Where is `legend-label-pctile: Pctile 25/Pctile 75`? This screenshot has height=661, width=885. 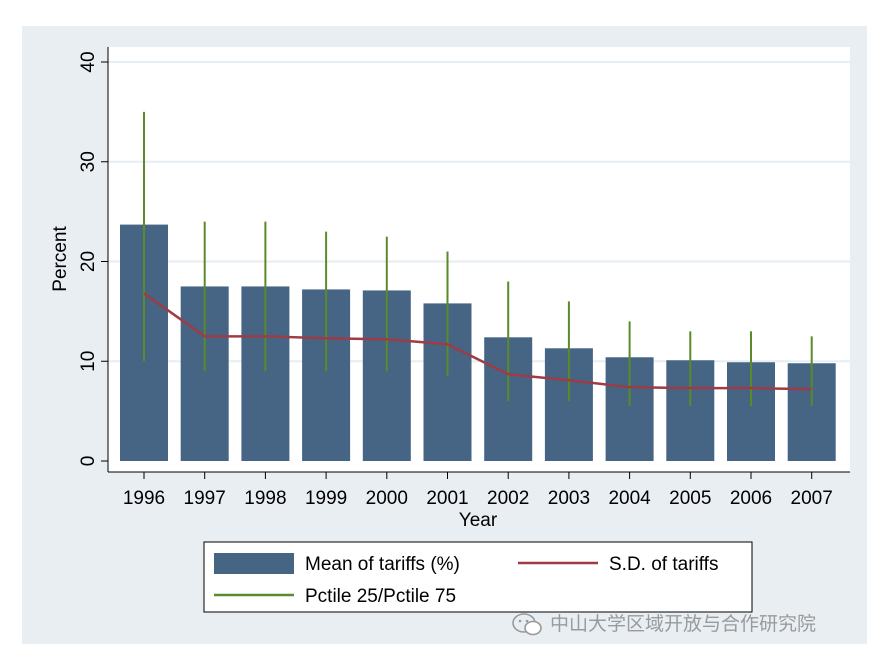
legend-label-pctile: Pctile 25/Pctile 75 is located at coordinates (380, 596).